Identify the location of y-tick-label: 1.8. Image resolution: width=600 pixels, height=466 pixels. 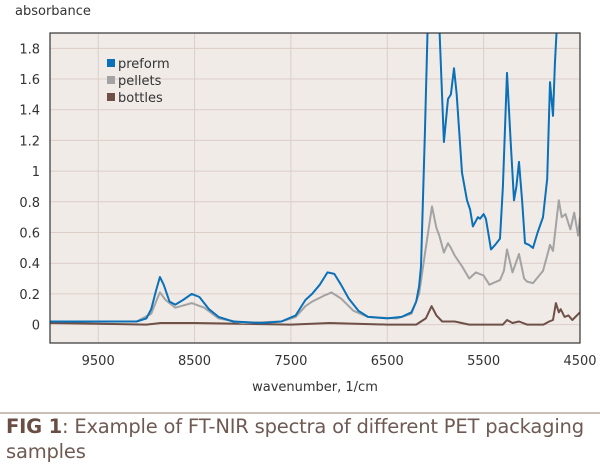
(29, 49).